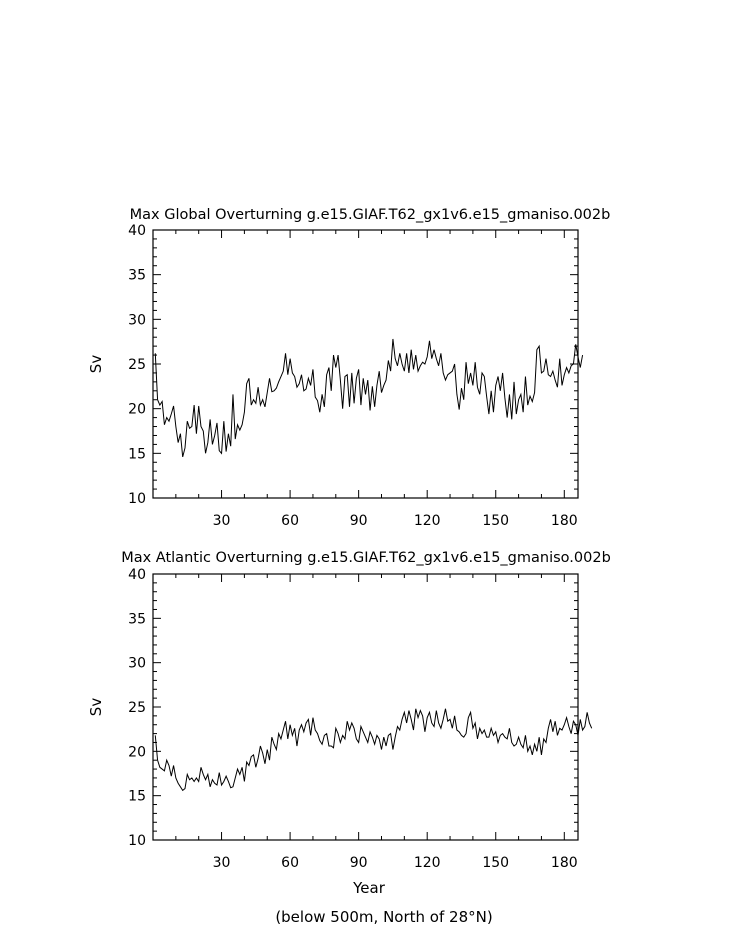 The width and height of the screenshot is (733, 945). I want to click on global-x-tick-label: 60, so click(290, 521).